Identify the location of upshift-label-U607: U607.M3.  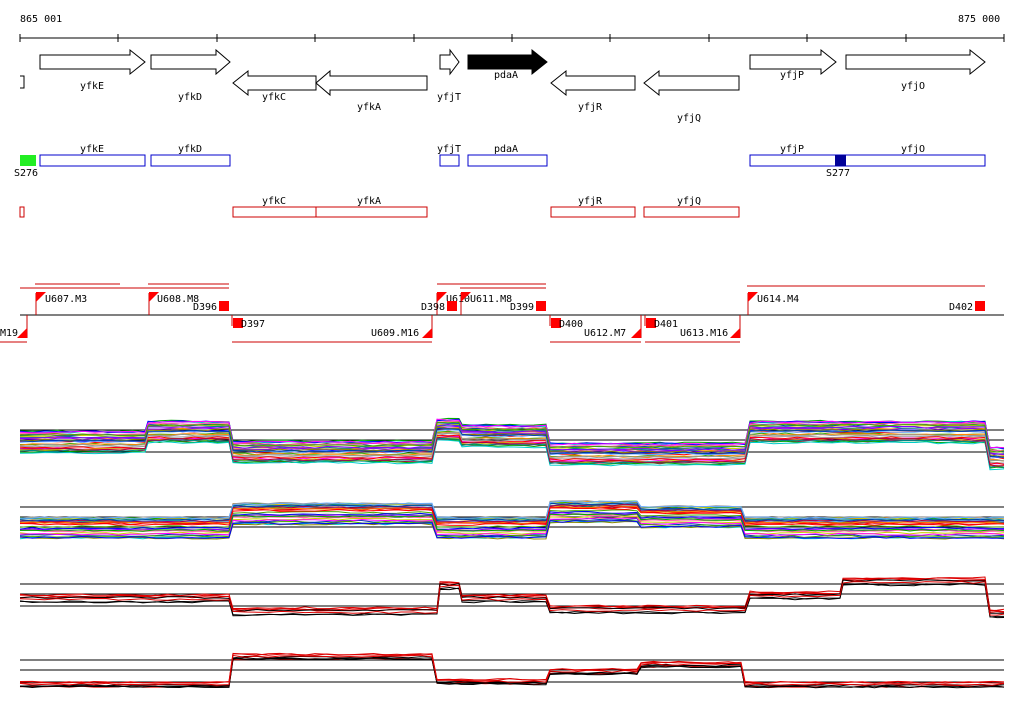
(66, 299).